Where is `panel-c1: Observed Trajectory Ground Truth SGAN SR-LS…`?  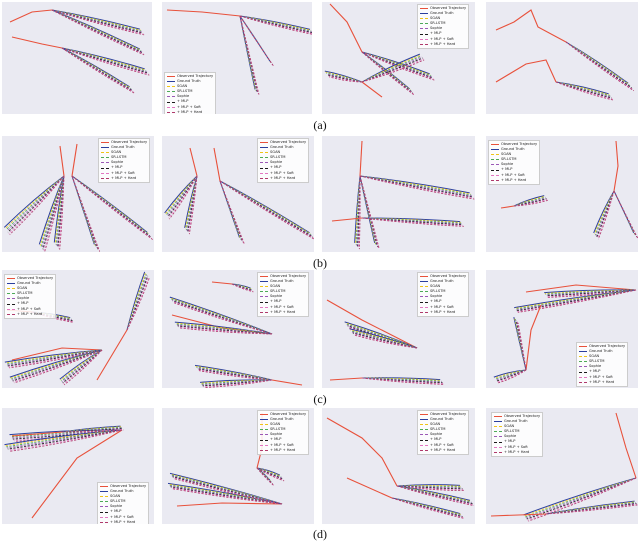
panel-c1: Observed Trajectory Ground Truth SGAN SR-LS… is located at coordinates (78, 329).